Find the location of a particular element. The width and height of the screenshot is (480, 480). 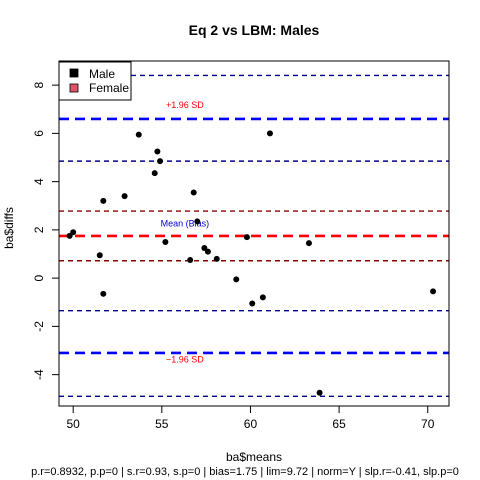

y-tick-label: -4 is located at coordinates (39, 374).